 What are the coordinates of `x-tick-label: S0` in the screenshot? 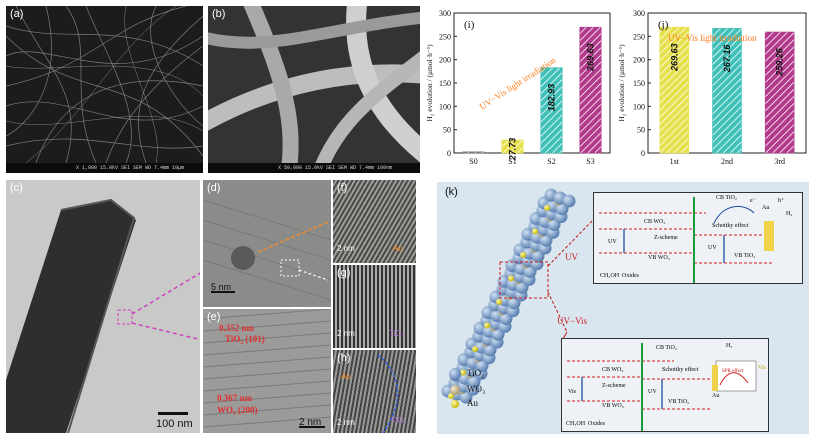 It's located at (473, 161).